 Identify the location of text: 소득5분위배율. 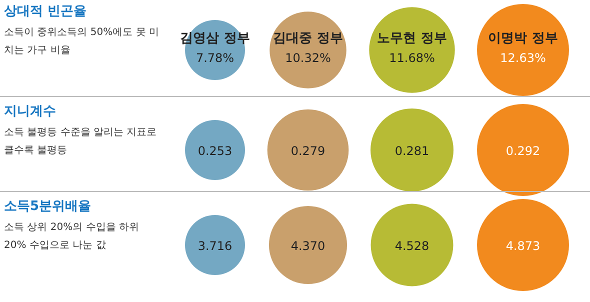
(48, 206).